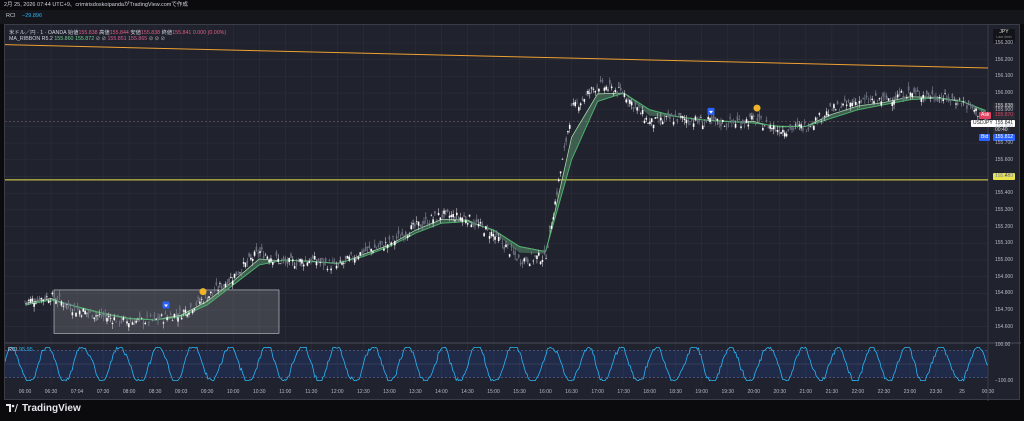  I want to click on legend-high-value: 155.844, so click(119, 33).